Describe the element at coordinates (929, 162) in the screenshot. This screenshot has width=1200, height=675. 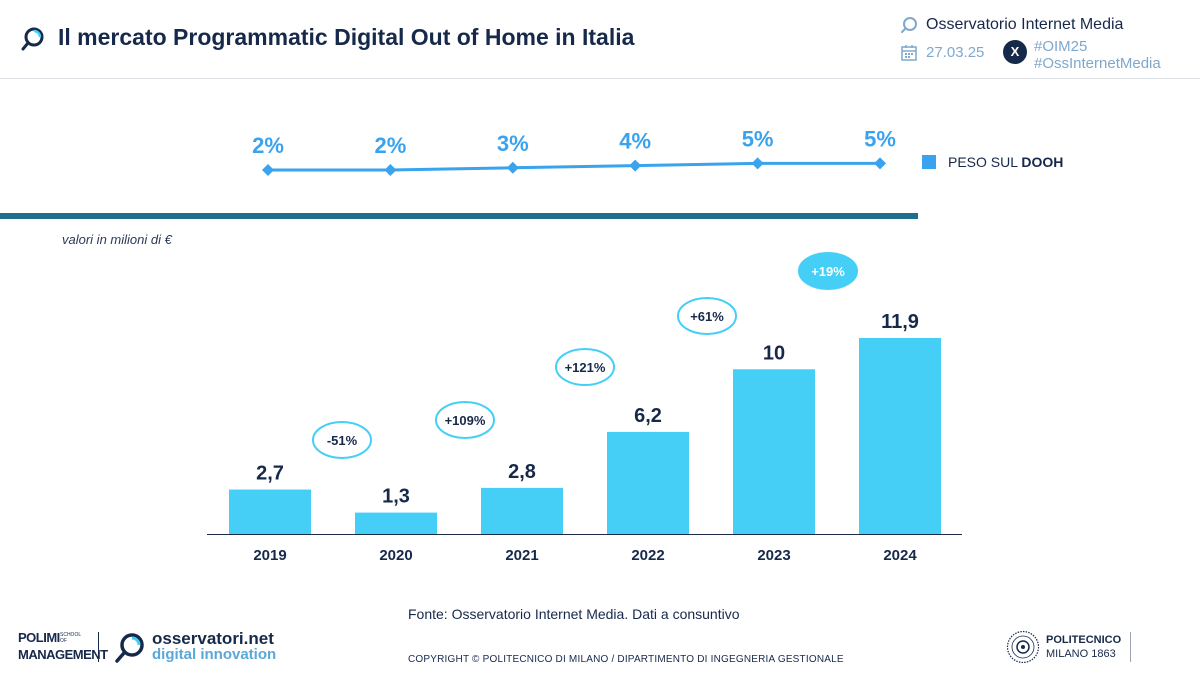
I see `legend-swatch` at that location.